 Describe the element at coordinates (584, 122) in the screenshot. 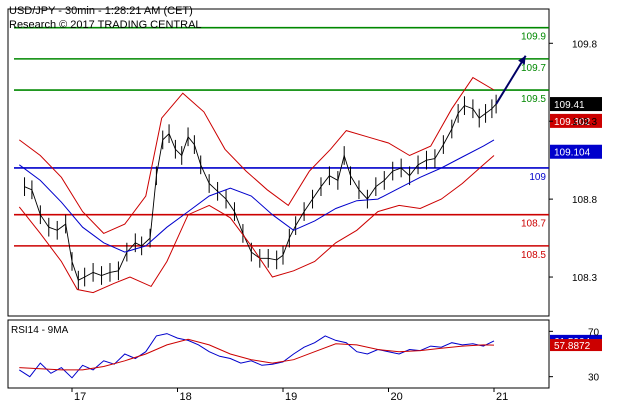

I see `y-tick-label: 109.3` at that location.